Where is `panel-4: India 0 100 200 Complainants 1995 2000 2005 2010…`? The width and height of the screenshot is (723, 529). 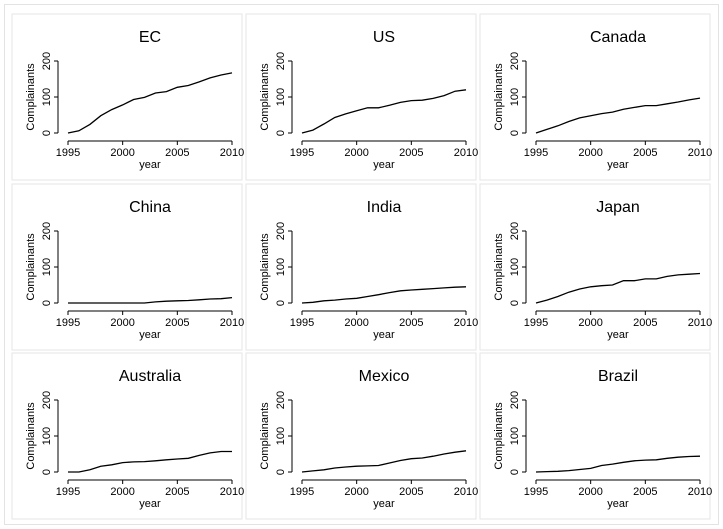 panel-4: India 0 100 200 Complainants 1995 2000 2005 2010… is located at coordinates (361, 267).